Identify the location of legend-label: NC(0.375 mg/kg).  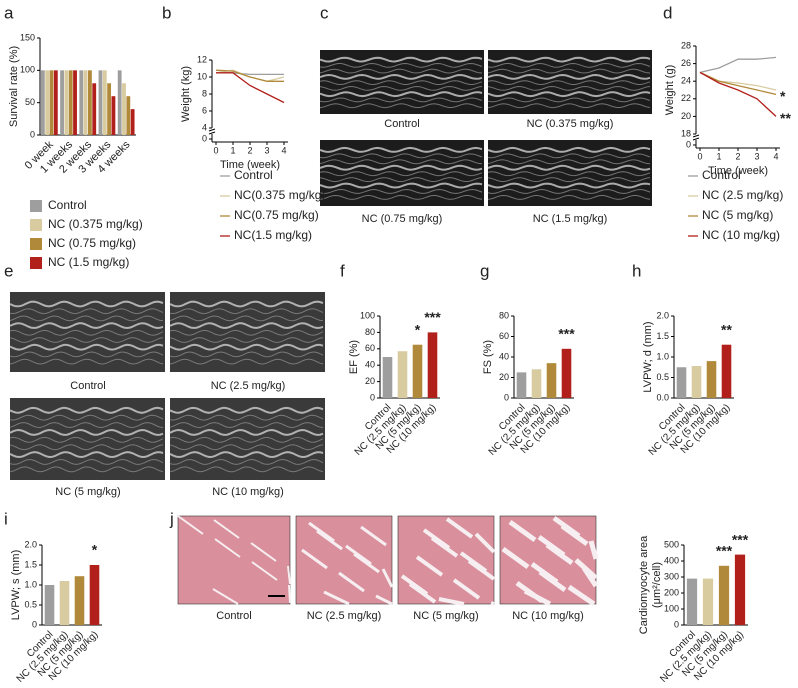
(279, 195).